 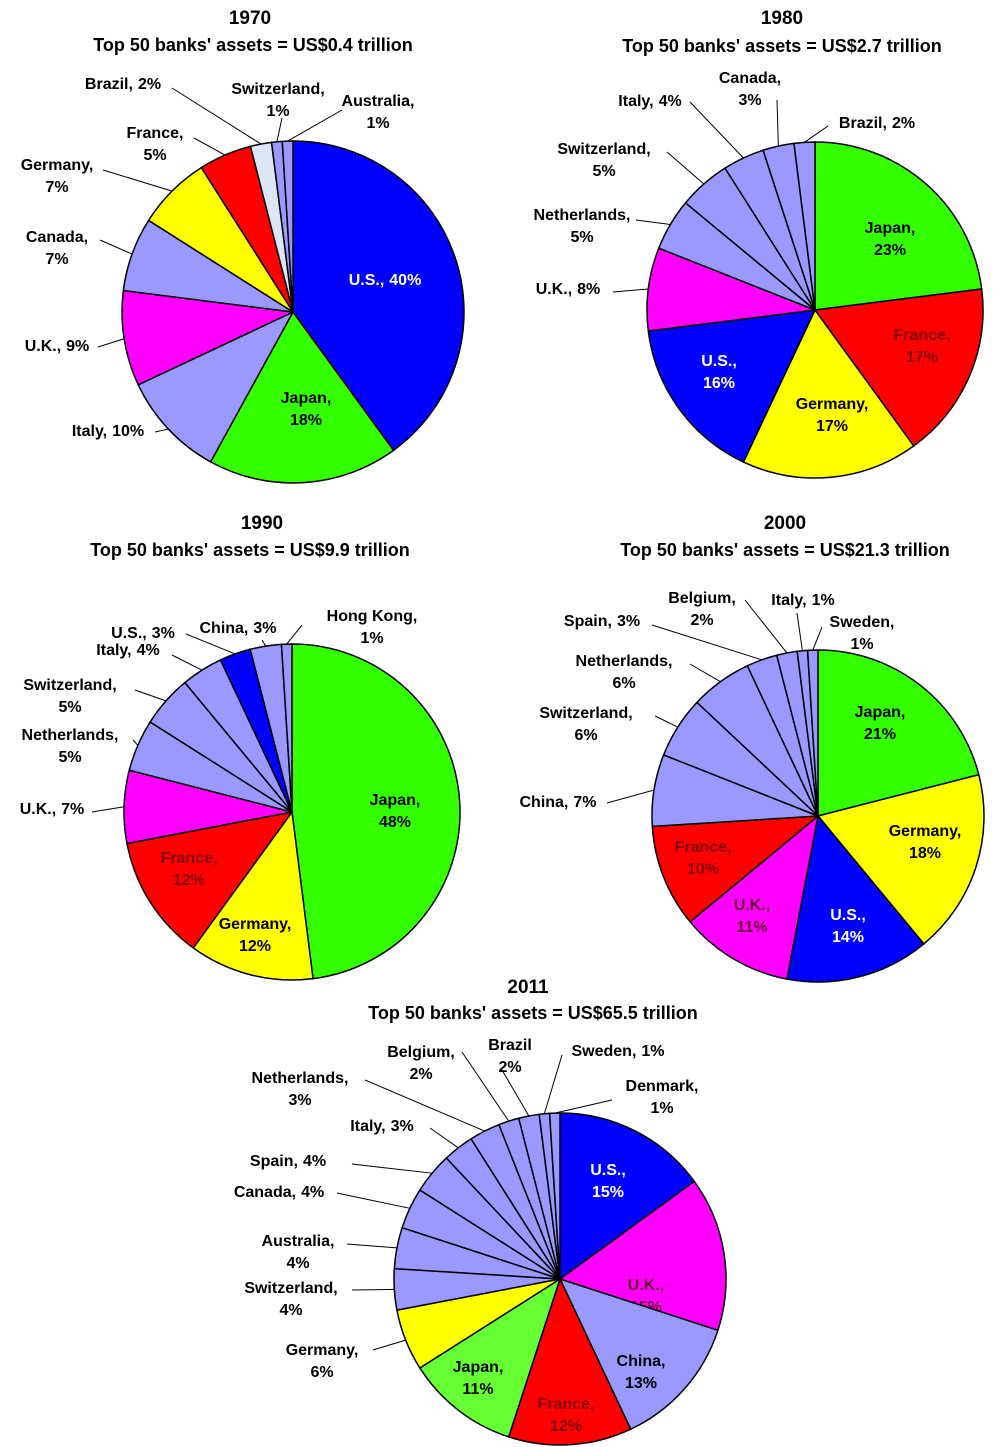 What do you see at coordinates (262, 523) in the screenshot?
I see `chart-title: 1990` at bounding box center [262, 523].